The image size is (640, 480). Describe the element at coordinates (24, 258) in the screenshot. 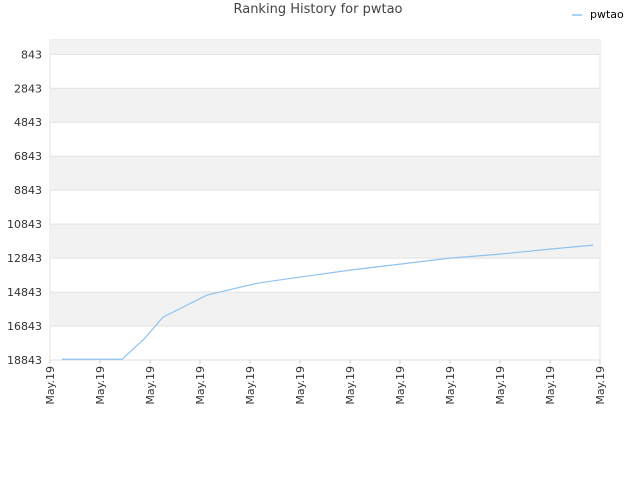

I see `y-tick-label: 12843` at that location.